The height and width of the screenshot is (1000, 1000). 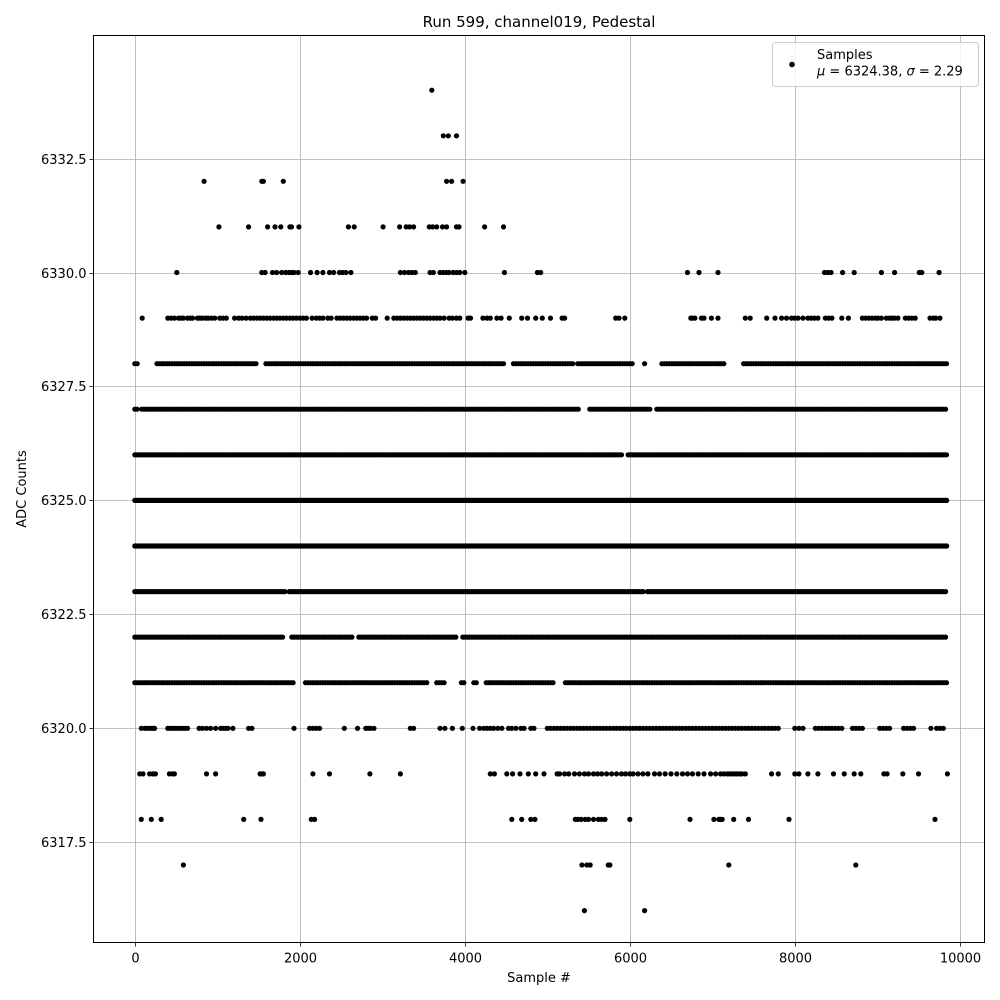 What do you see at coordinates (300, 959) in the screenshot?
I see `x-tick-label: 2000` at bounding box center [300, 959].